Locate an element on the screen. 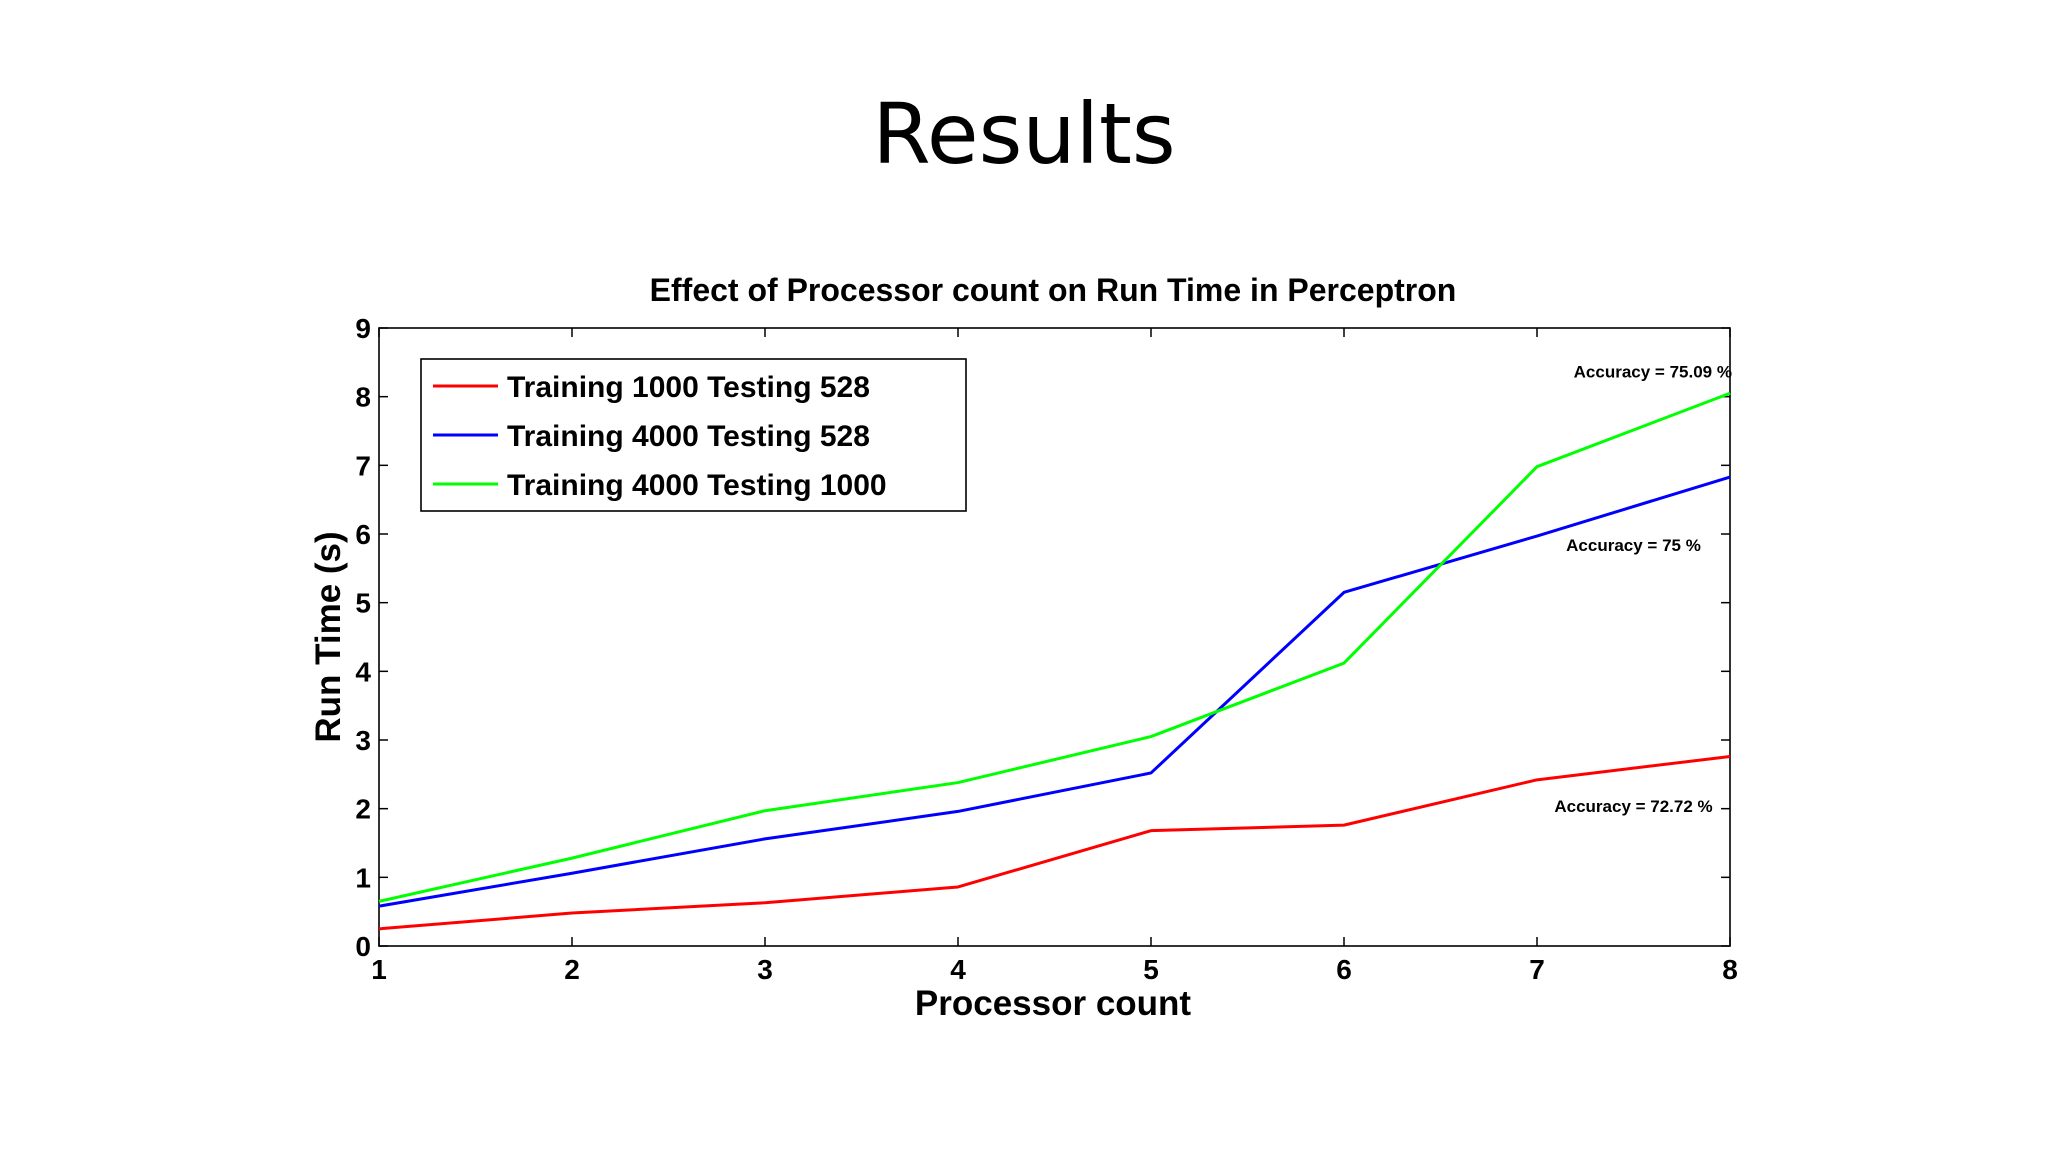 Image resolution: width=2048 pixels, height=1152 pixels. legend-label: Training 1000 Testing 528 is located at coordinates (688, 387).